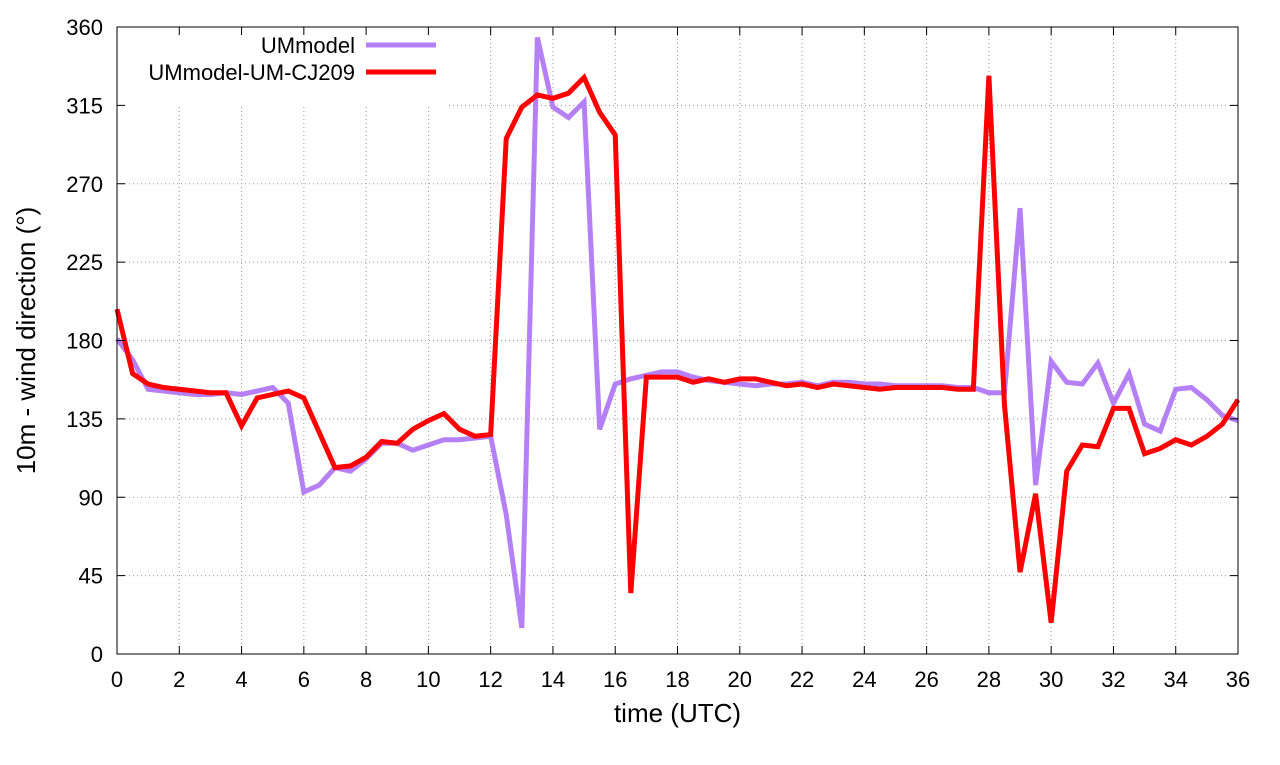  What do you see at coordinates (117, 679) in the screenshot?
I see `x-tick-label: 0` at bounding box center [117, 679].